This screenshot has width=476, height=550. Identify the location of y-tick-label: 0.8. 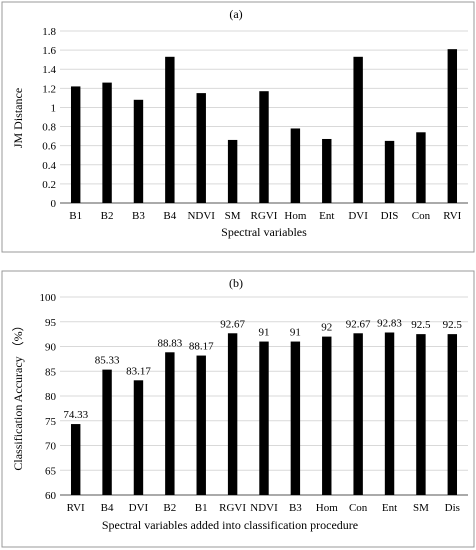
(49, 128).